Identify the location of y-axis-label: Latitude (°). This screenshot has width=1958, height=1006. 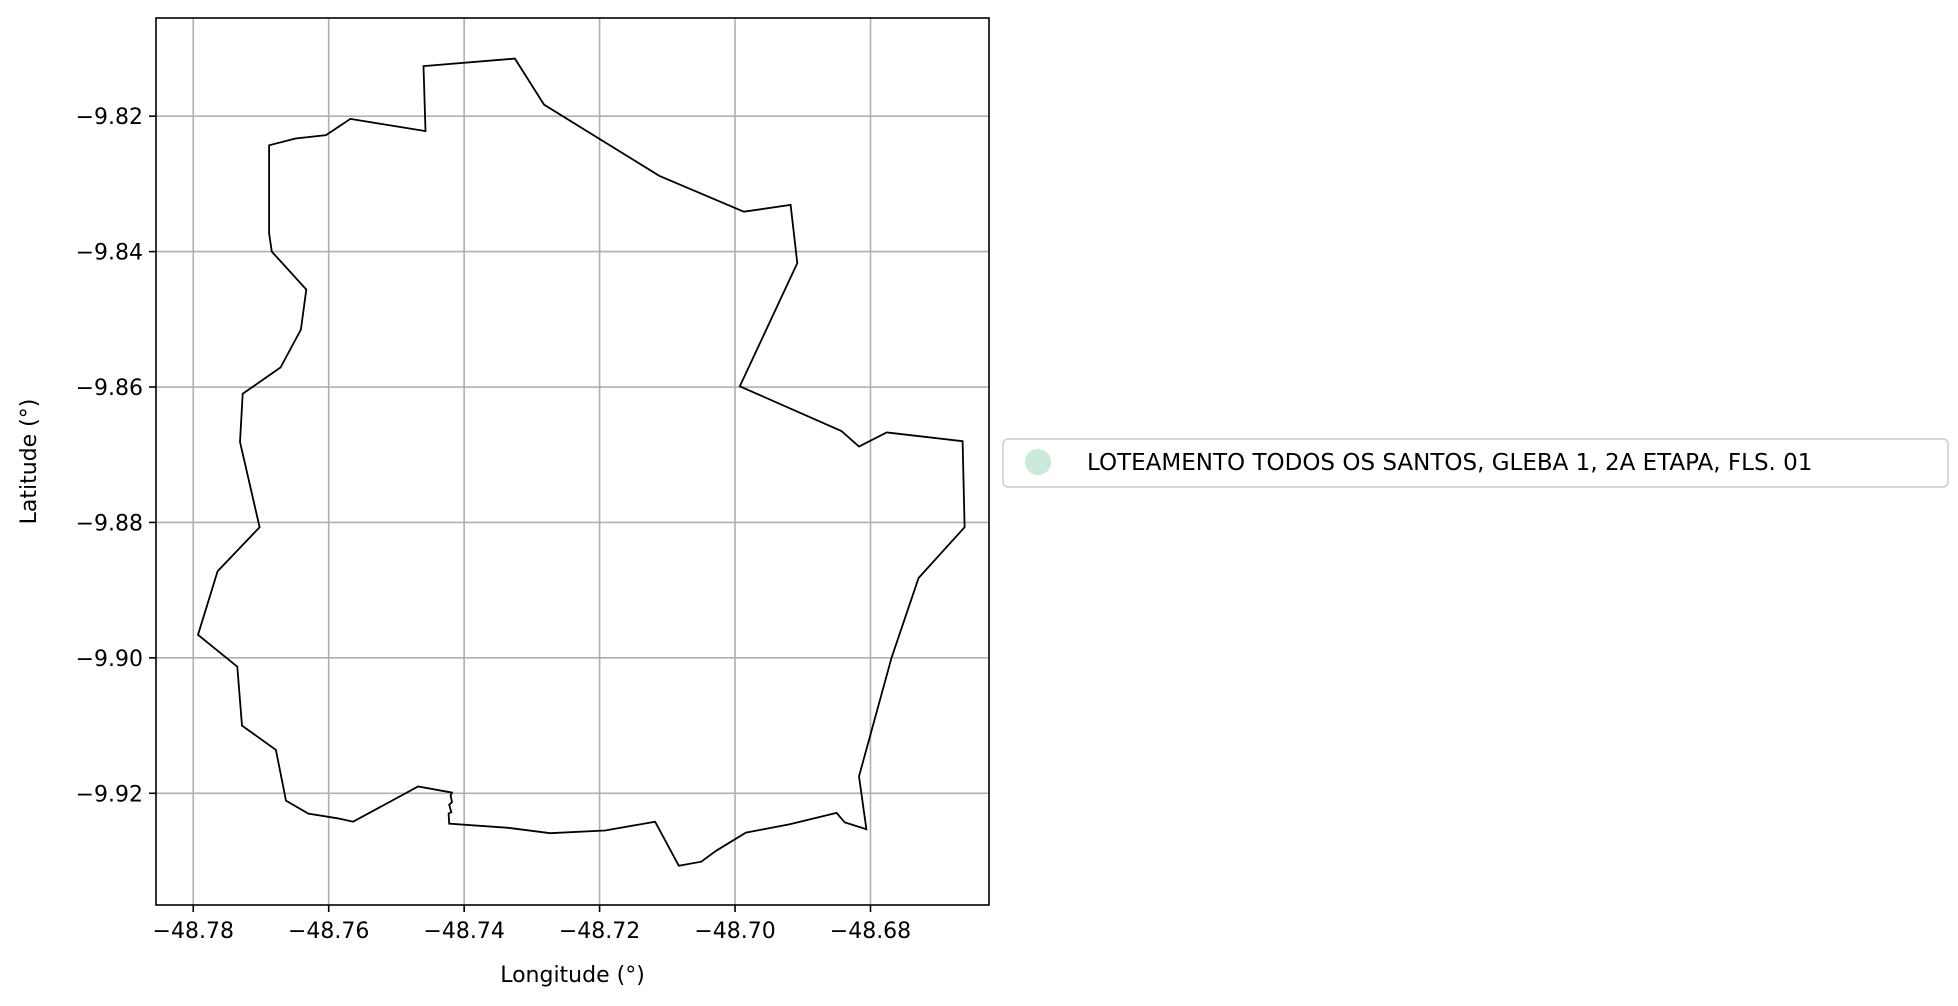
(29, 462).